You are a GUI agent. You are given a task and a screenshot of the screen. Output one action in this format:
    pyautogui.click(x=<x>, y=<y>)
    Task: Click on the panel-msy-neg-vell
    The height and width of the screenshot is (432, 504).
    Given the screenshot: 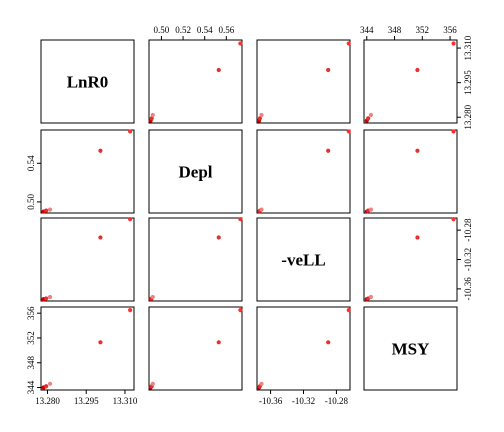 What is the action you would take?
    pyautogui.click(x=303, y=348)
    